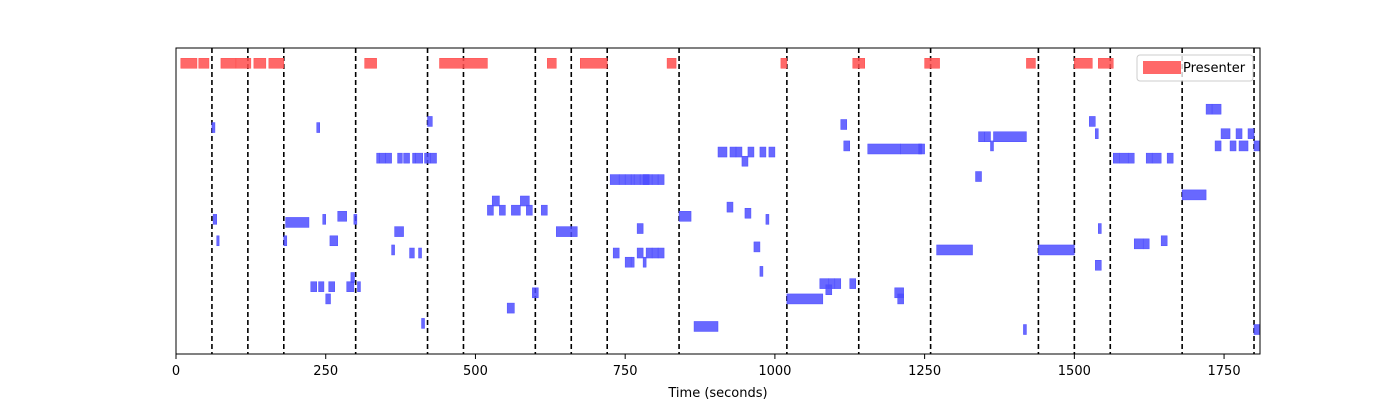 This screenshot has height=400, width=1400. What do you see at coordinates (774, 371) in the screenshot?
I see `x-tick-label-4: 1000` at bounding box center [774, 371].